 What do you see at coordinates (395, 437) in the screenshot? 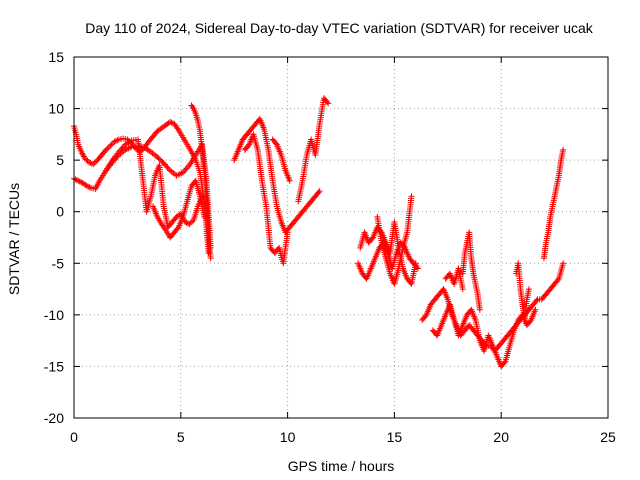
I see `x-tick-label: 15` at bounding box center [395, 437].